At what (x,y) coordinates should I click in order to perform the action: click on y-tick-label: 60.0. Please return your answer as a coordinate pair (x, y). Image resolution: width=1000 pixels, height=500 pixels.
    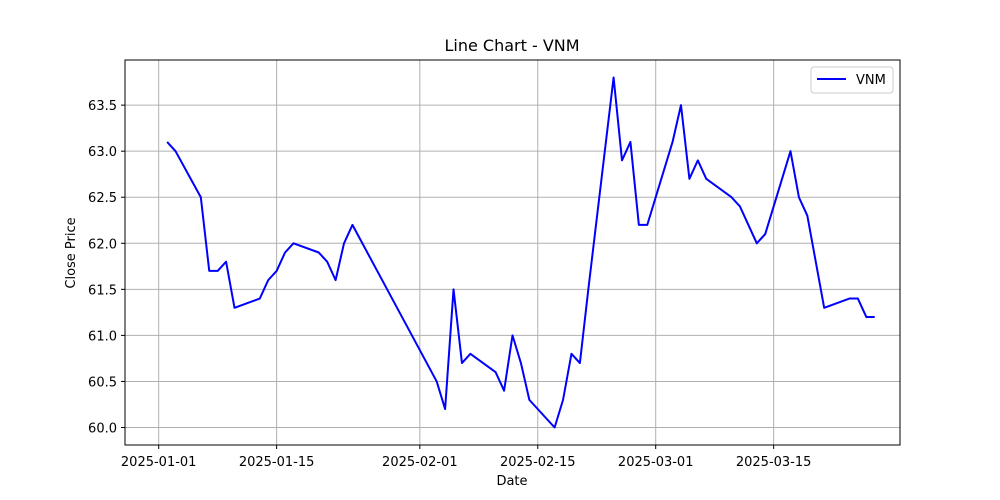
    Looking at the image, I should click on (102, 429).